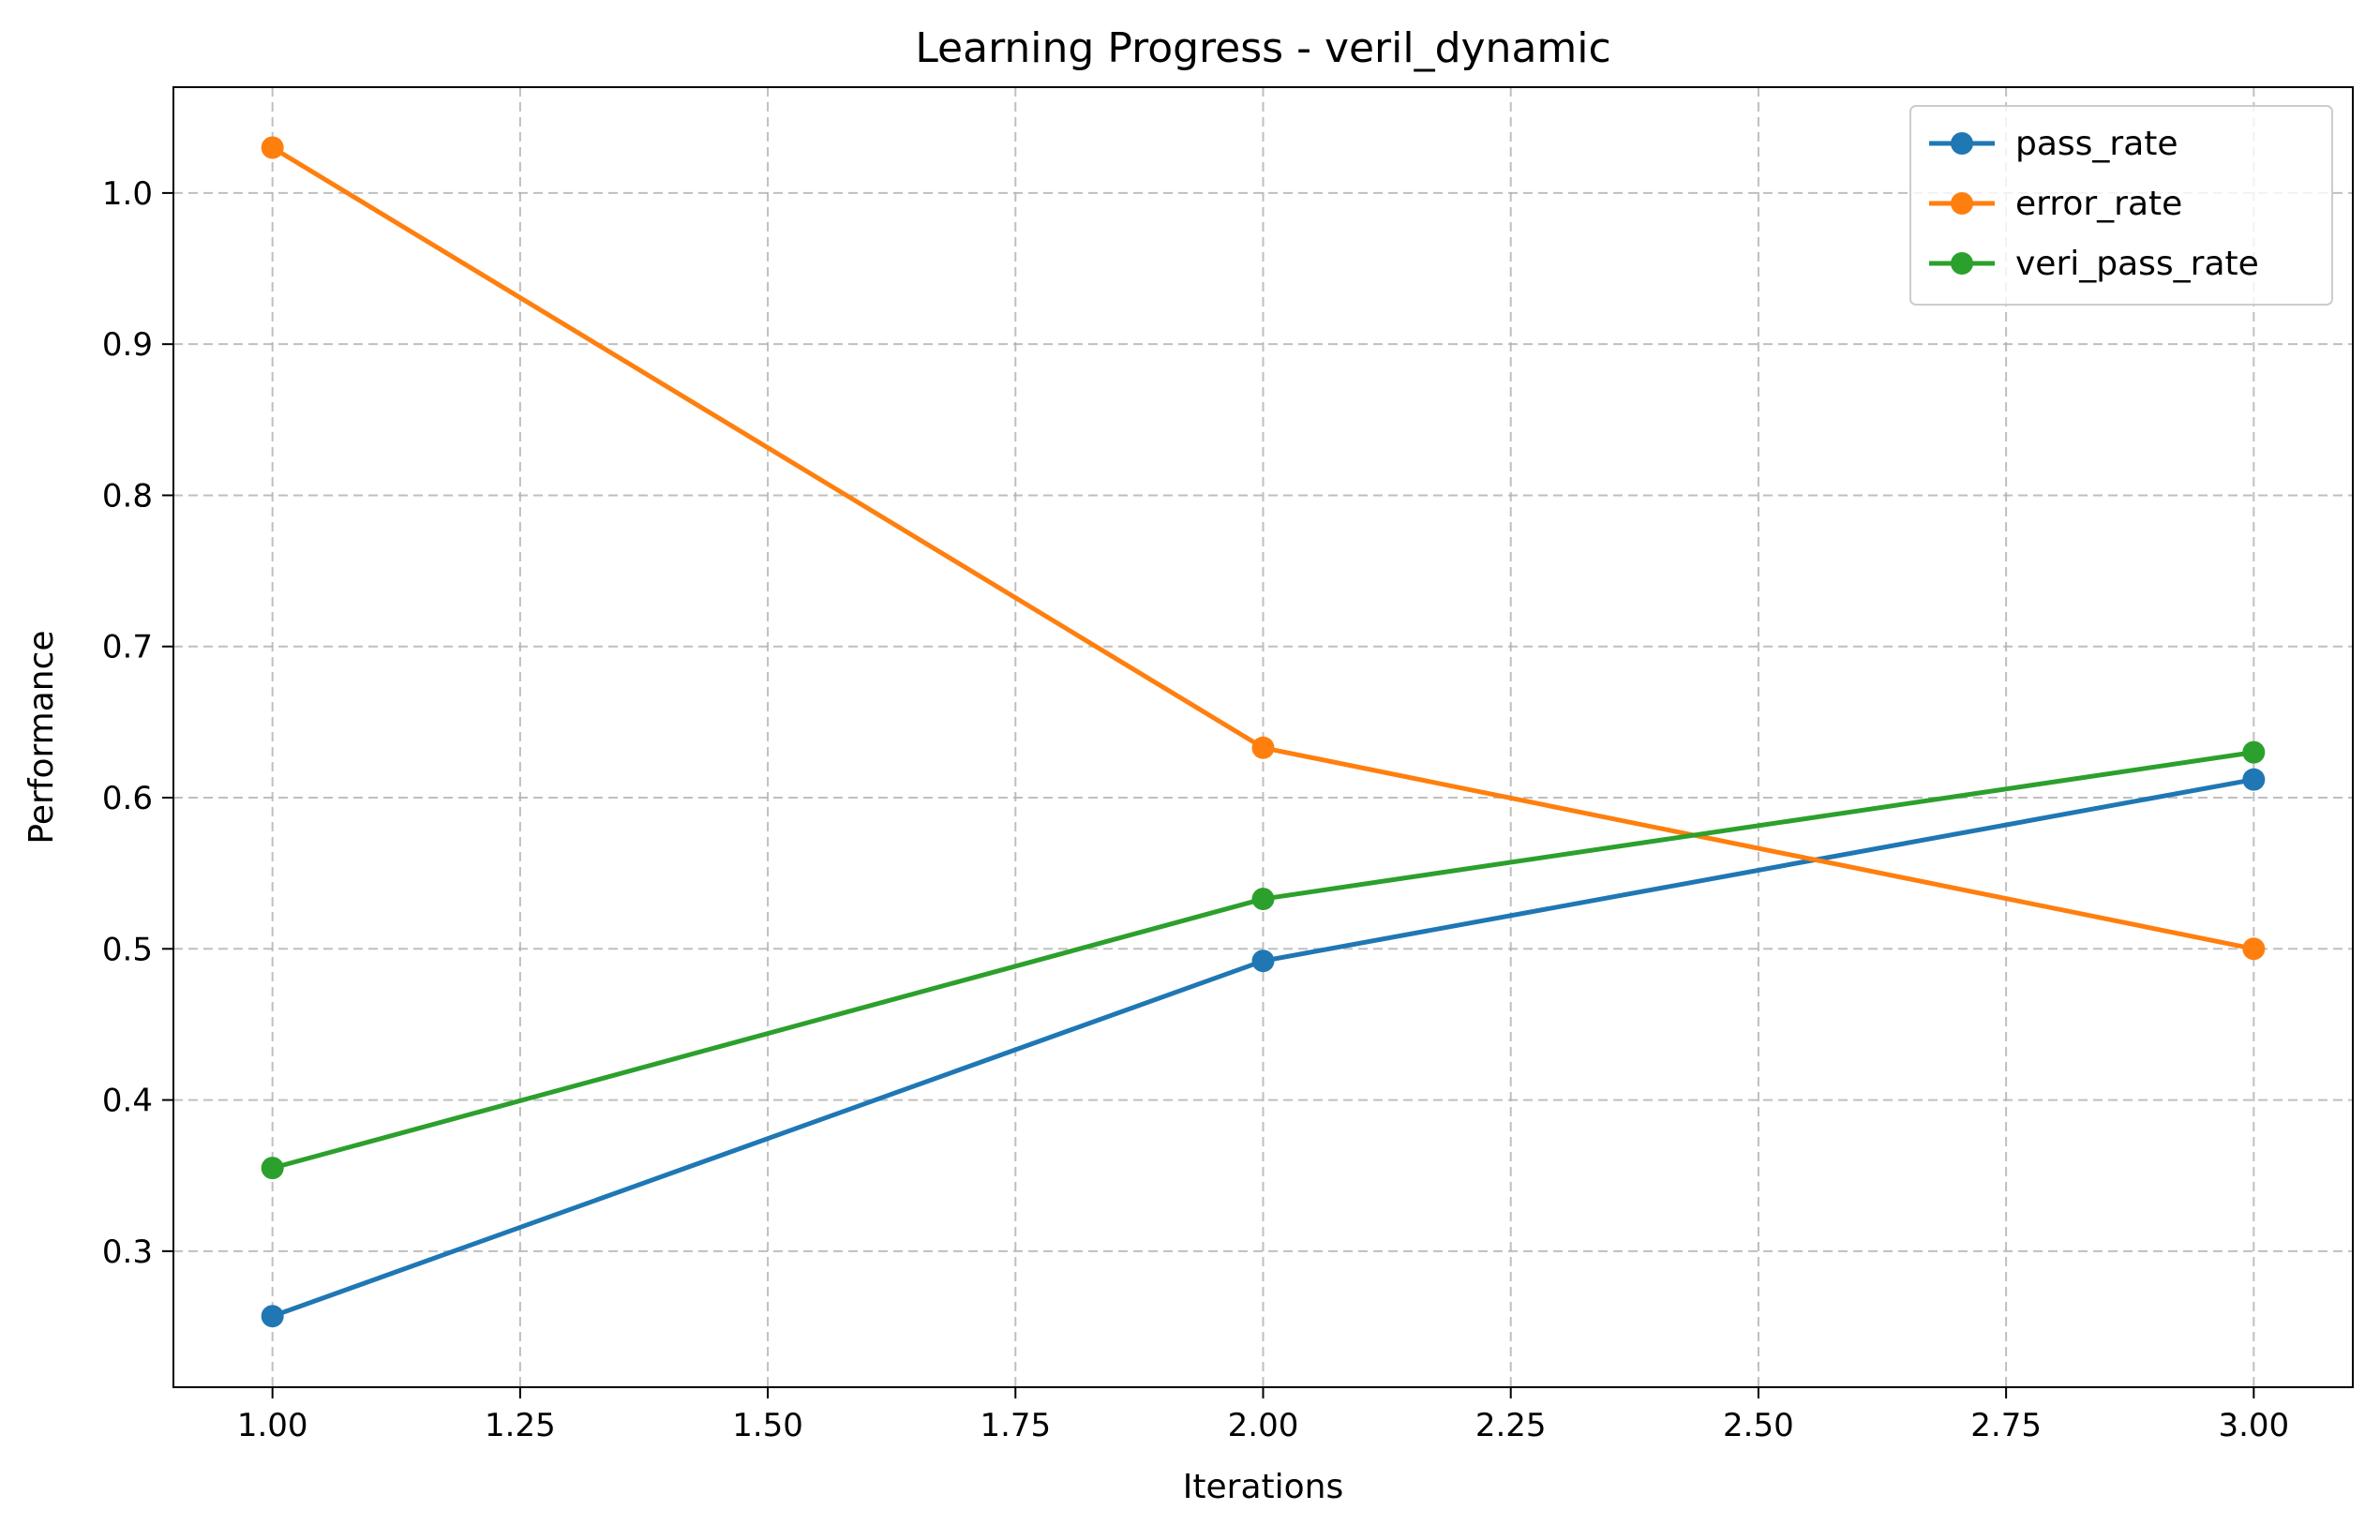 This screenshot has width=2380, height=1540. Describe the element at coordinates (2096, 144) in the screenshot. I see `legend-label: pass_rate` at that location.